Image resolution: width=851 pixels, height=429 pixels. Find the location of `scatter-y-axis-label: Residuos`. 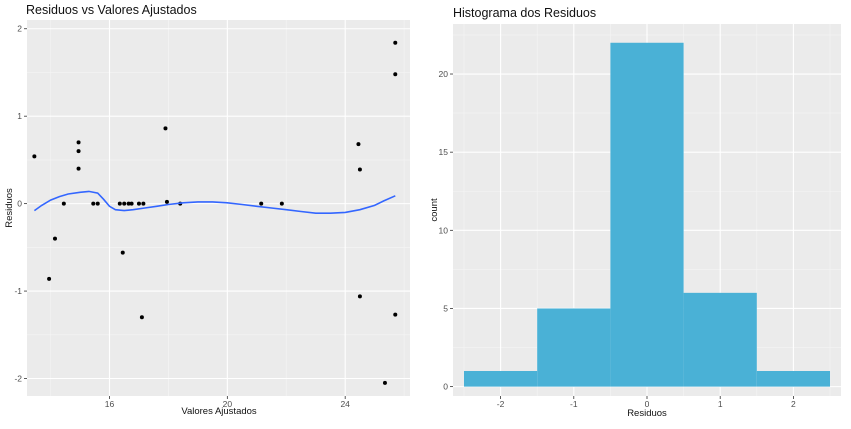

scatter-y-axis-label: Residuos is located at coordinates (9, 208).